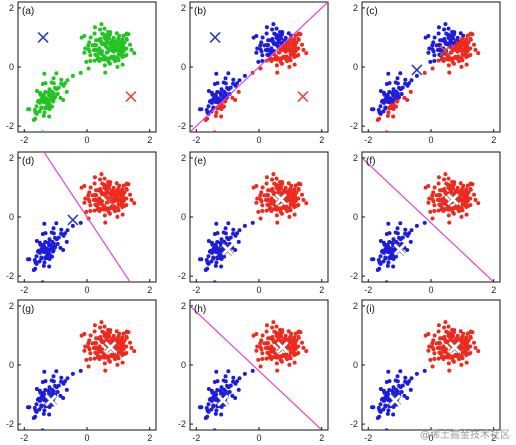 This screenshot has height=445, width=516. I want to click on decision-boundary, so click(259, 67).